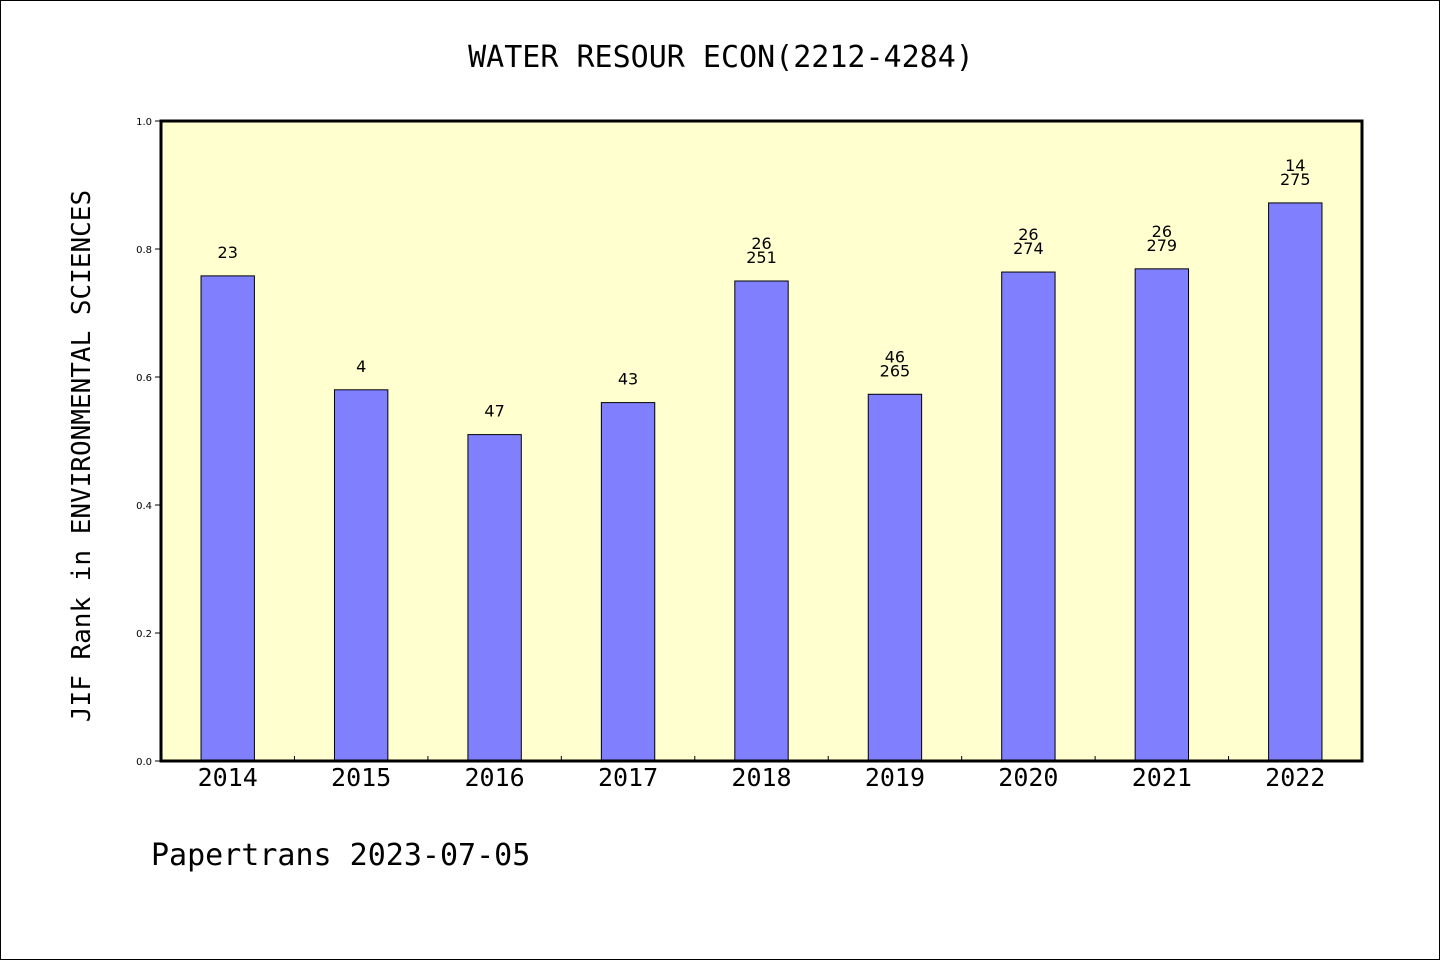 The image size is (1440, 961). What do you see at coordinates (1162, 777) in the screenshot?
I see `x-tick-label-2021: 2021` at bounding box center [1162, 777].